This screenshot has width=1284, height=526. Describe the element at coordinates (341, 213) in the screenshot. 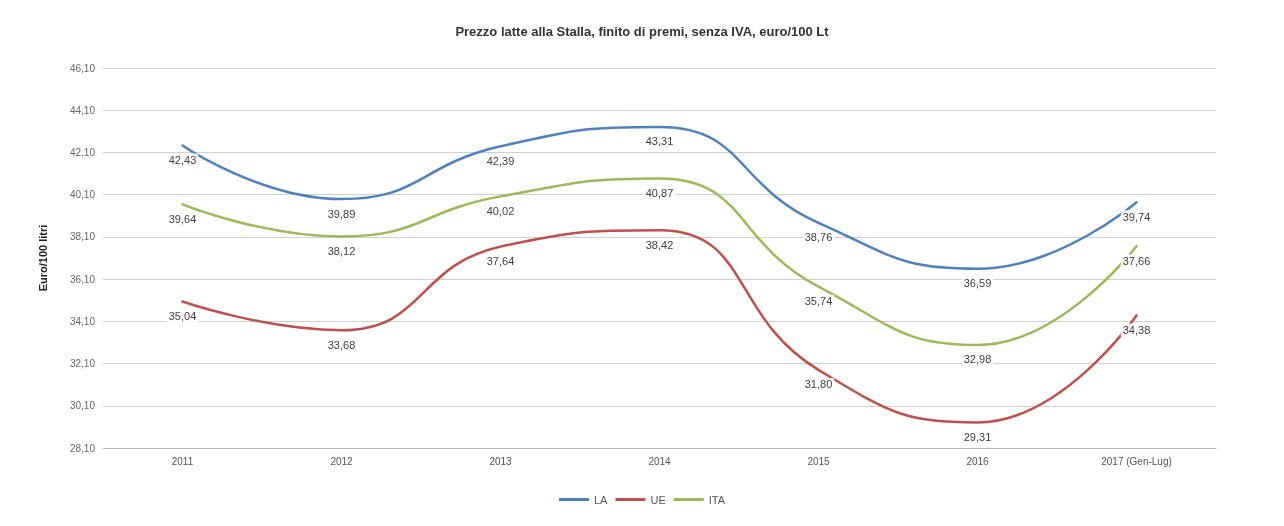

I see `data-label: 39,89` at that location.